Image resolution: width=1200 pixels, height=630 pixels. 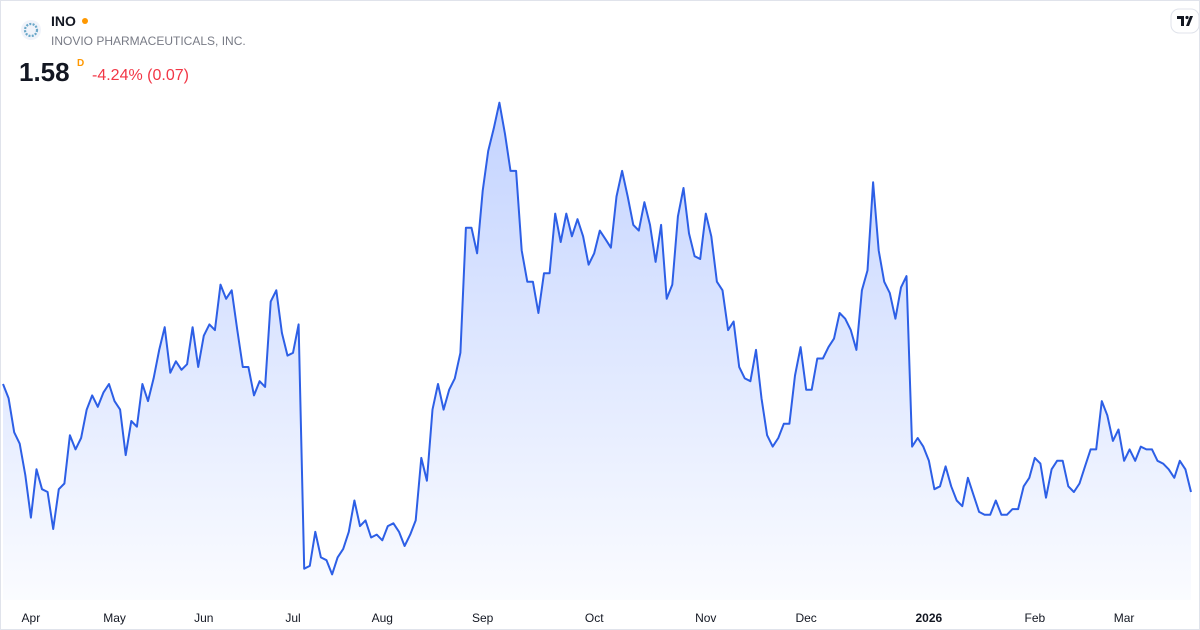 What do you see at coordinates (31, 30) in the screenshot?
I see `company-logo` at bounding box center [31, 30].